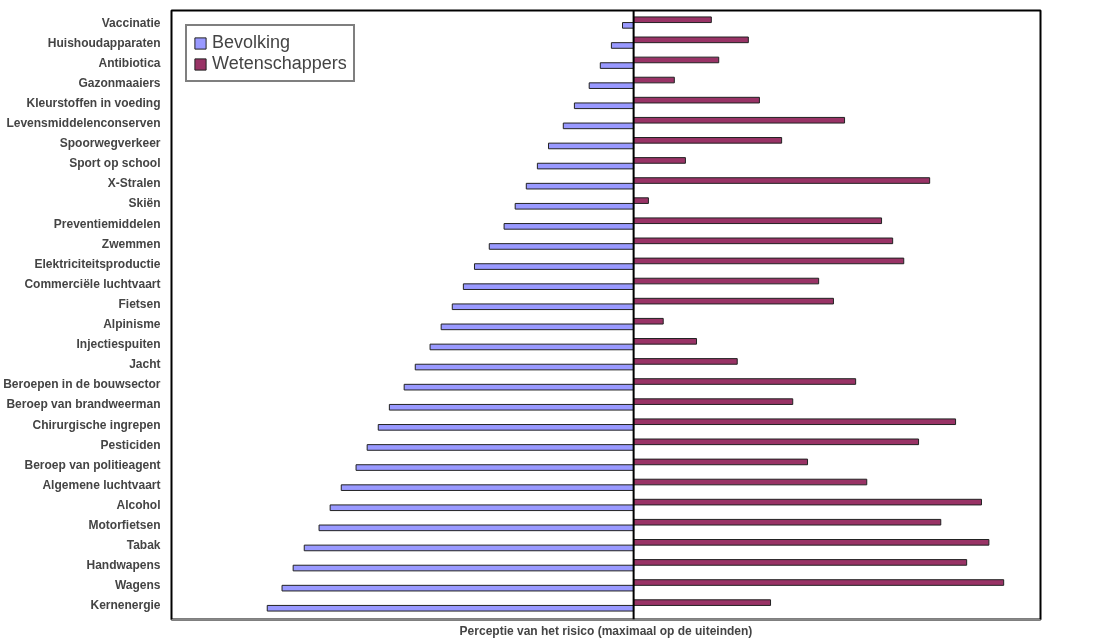 The image size is (1105, 644). What do you see at coordinates (130, 444) in the screenshot?
I see `y-tick-label: Pesticiden` at bounding box center [130, 444].